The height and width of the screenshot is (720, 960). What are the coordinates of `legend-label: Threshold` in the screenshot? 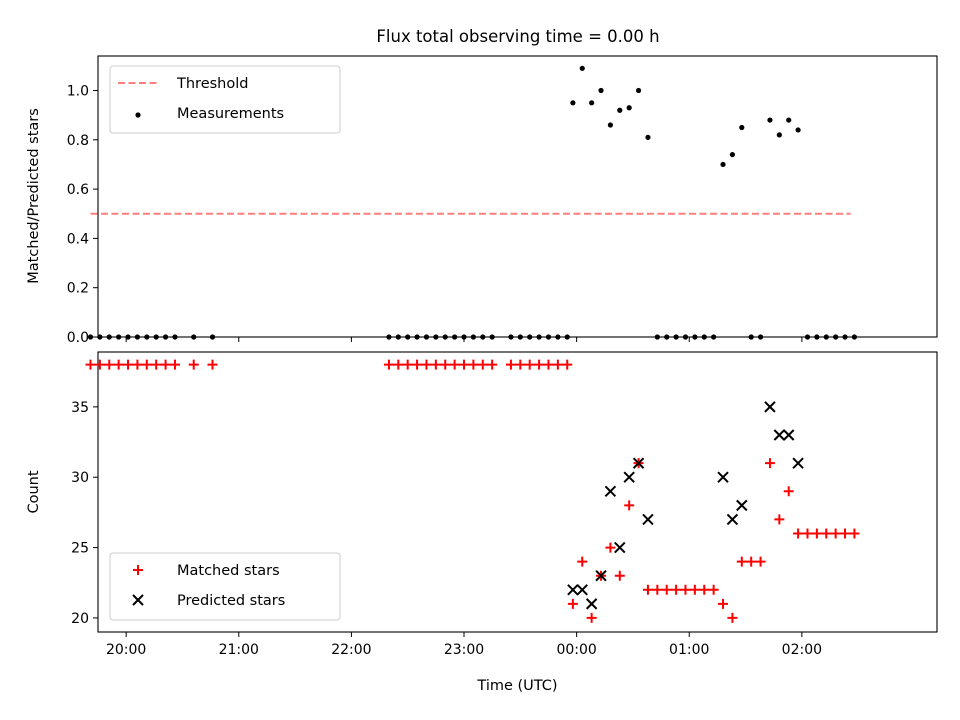 It's located at (212, 84).